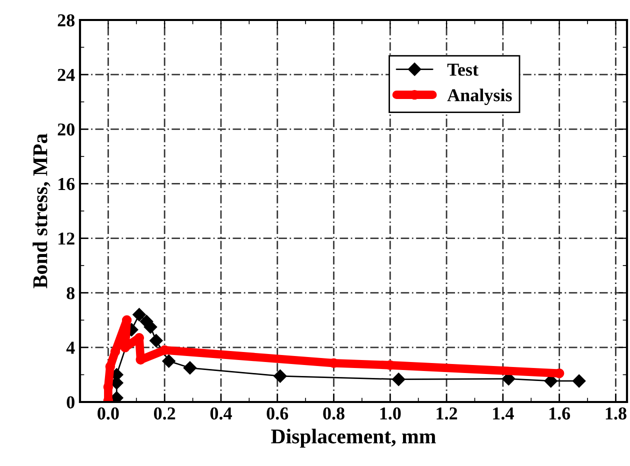  Describe the element at coordinates (333, 413) in the screenshot. I see `x-tick-label: 0.8` at that location.